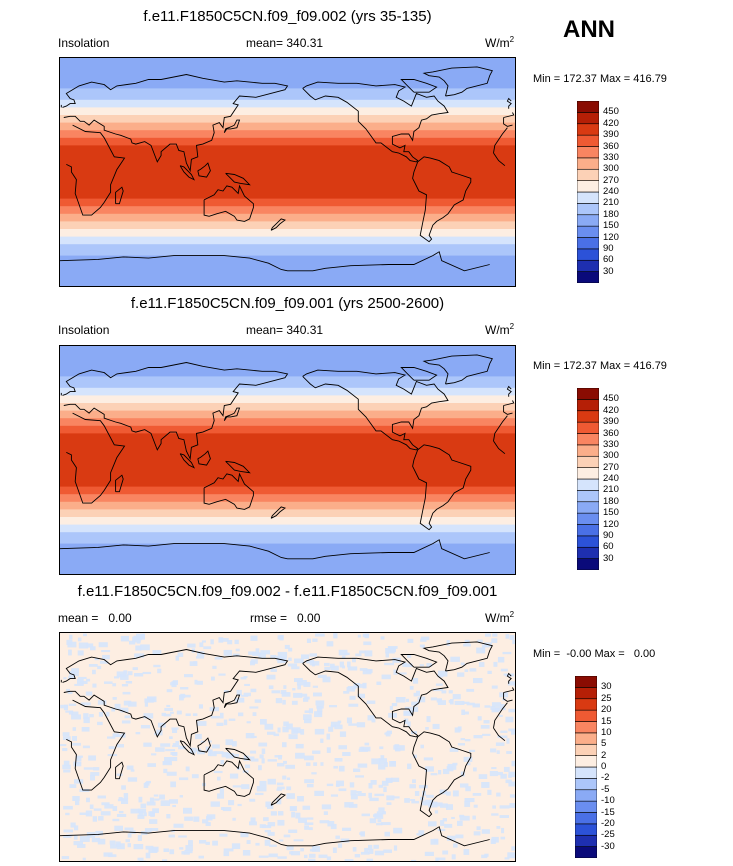  Describe the element at coordinates (500, 618) in the screenshot. I see `panel-3-units: W/m2` at that location.